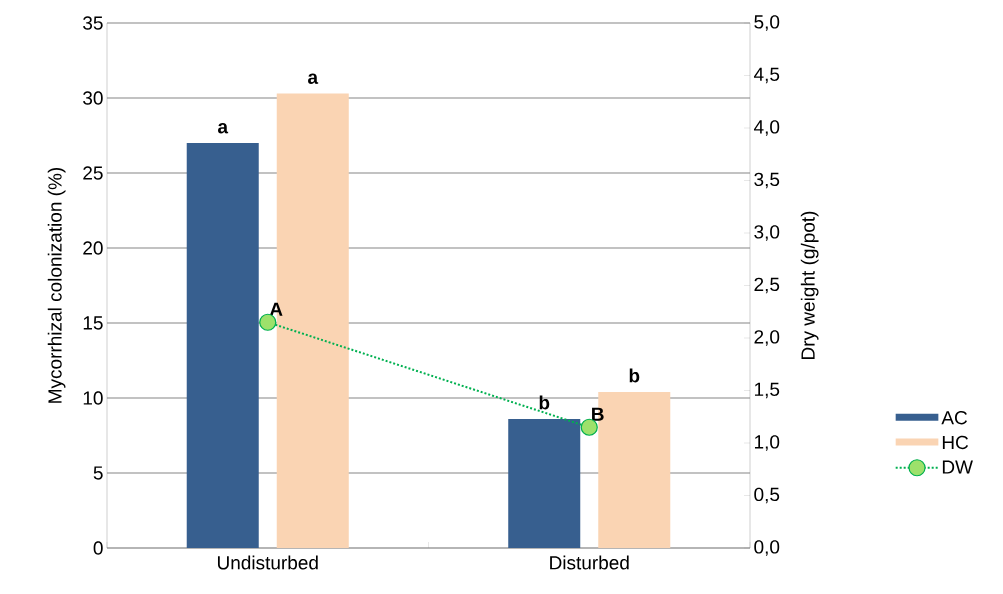 This screenshot has height=594, width=1003. What do you see at coordinates (954, 417) in the screenshot?
I see `legend-label: AC` at bounding box center [954, 417].